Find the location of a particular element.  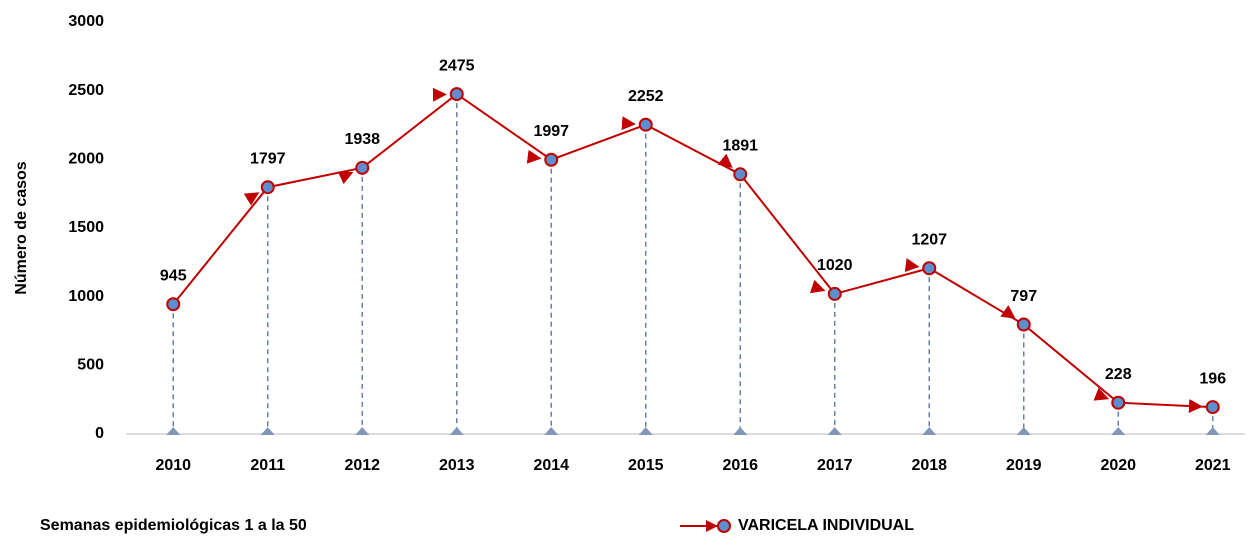

y-tick-label: 1500 is located at coordinates (86, 227).